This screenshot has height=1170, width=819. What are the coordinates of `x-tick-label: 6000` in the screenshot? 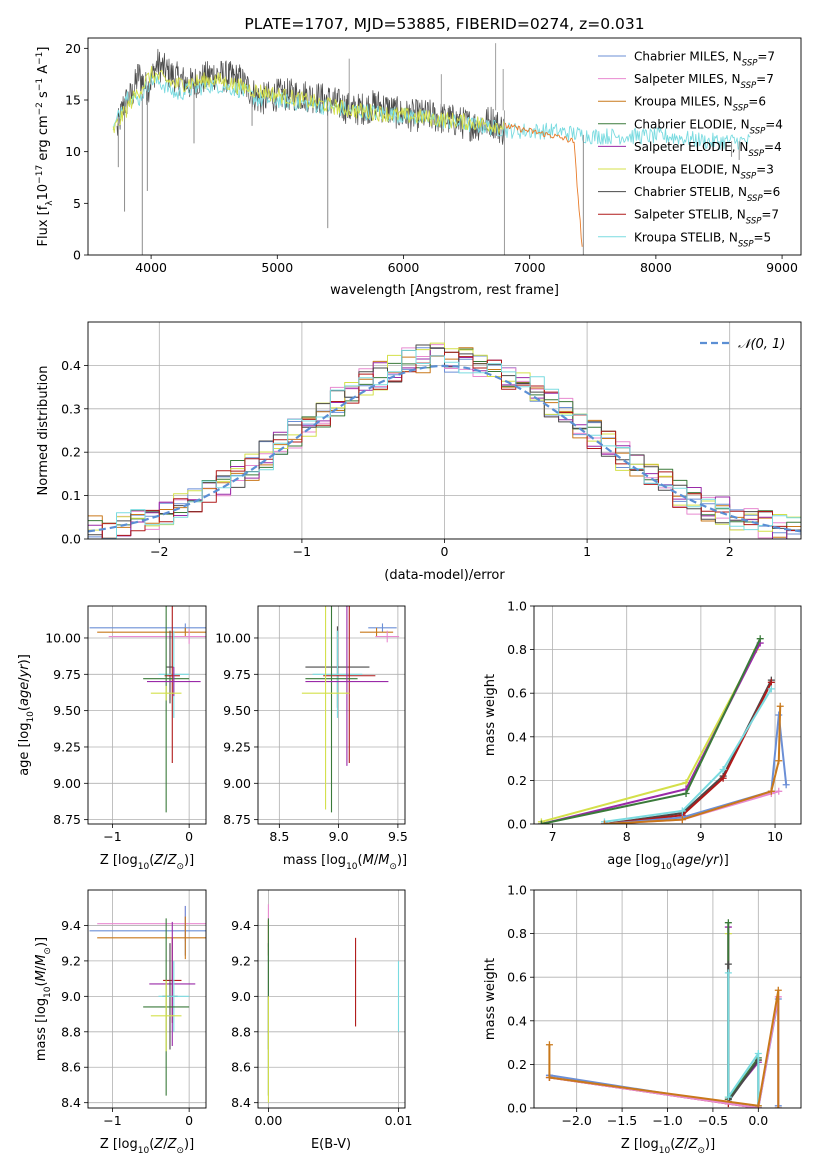 It's located at (404, 267).